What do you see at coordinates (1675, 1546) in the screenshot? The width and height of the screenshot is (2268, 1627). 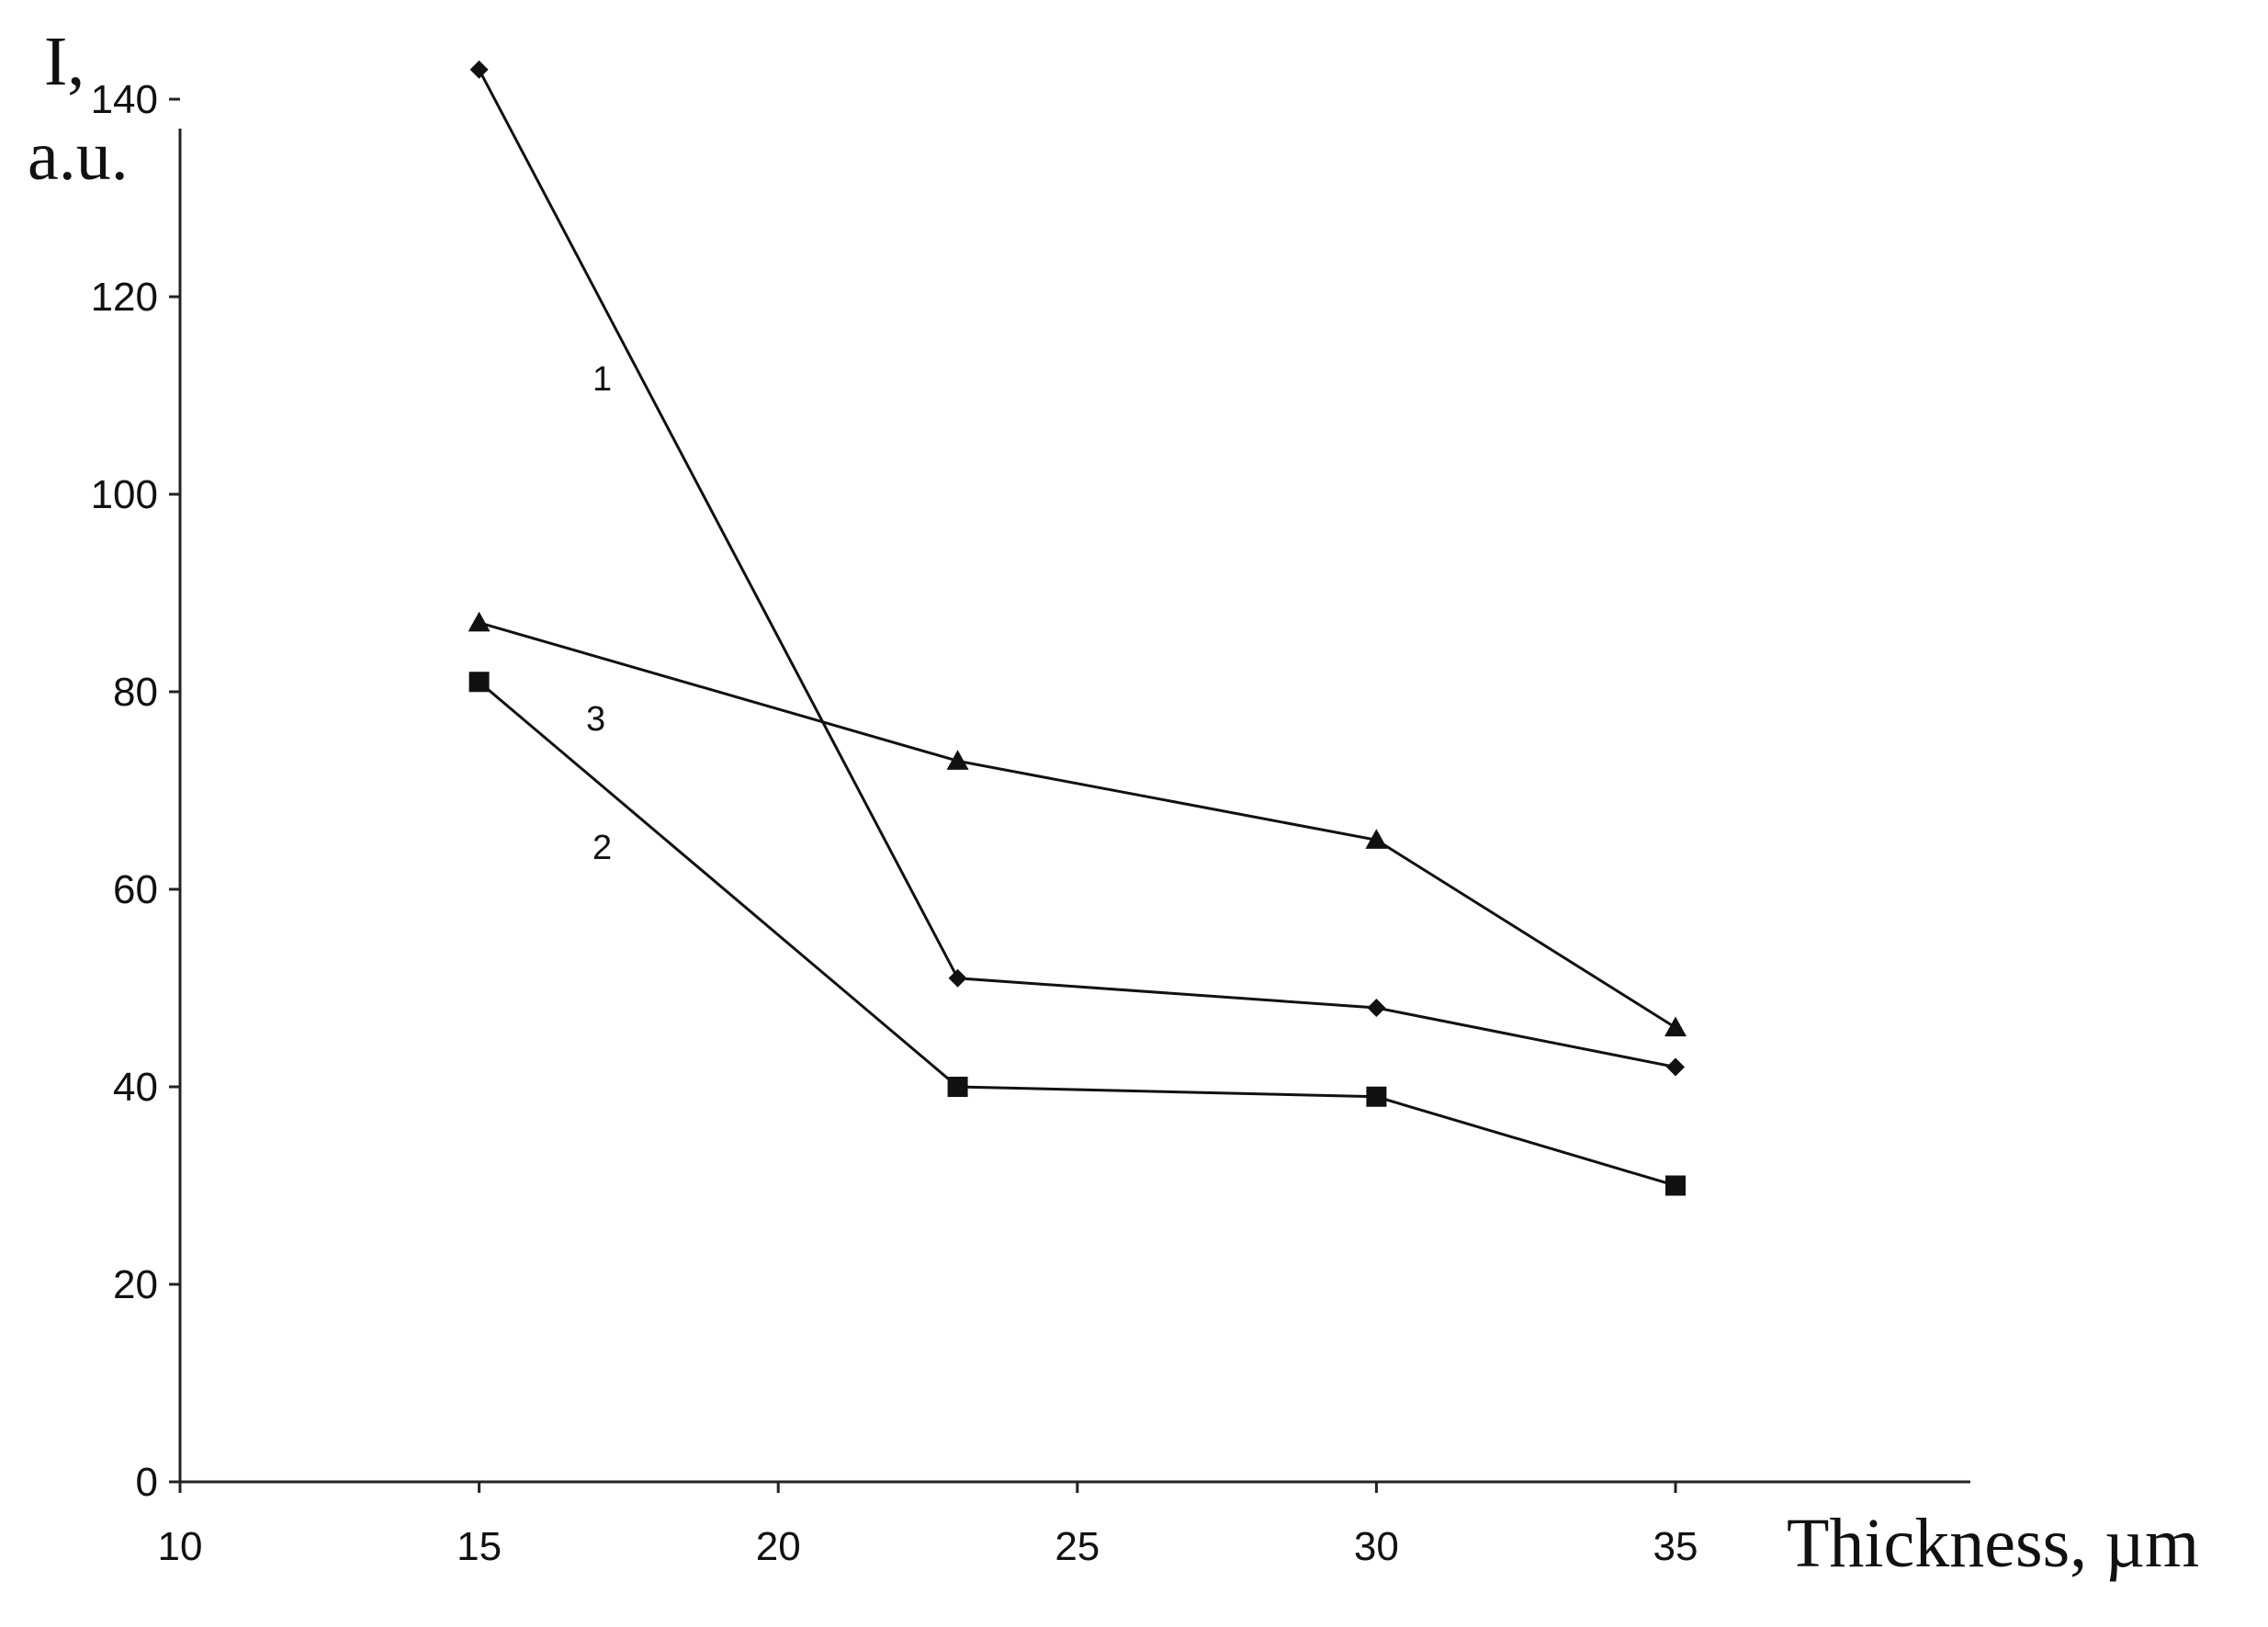 I see `x-tick-label: 35` at bounding box center [1675, 1546].